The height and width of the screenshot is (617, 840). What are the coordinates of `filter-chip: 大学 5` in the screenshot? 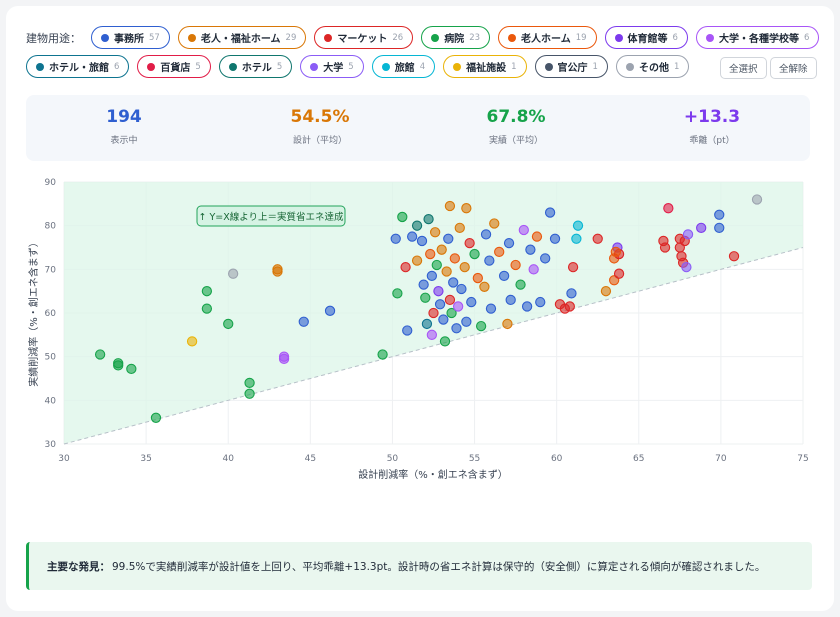 It's located at (332, 66).